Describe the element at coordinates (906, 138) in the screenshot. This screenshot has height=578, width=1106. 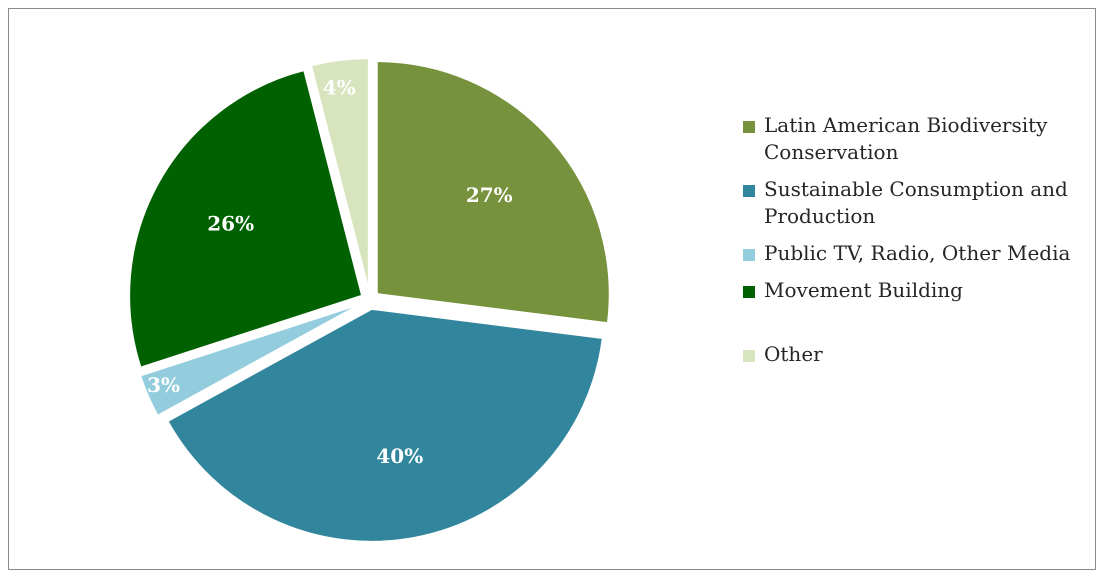
I see `legend-label: Latin American Biodiversity Conservation` at that location.